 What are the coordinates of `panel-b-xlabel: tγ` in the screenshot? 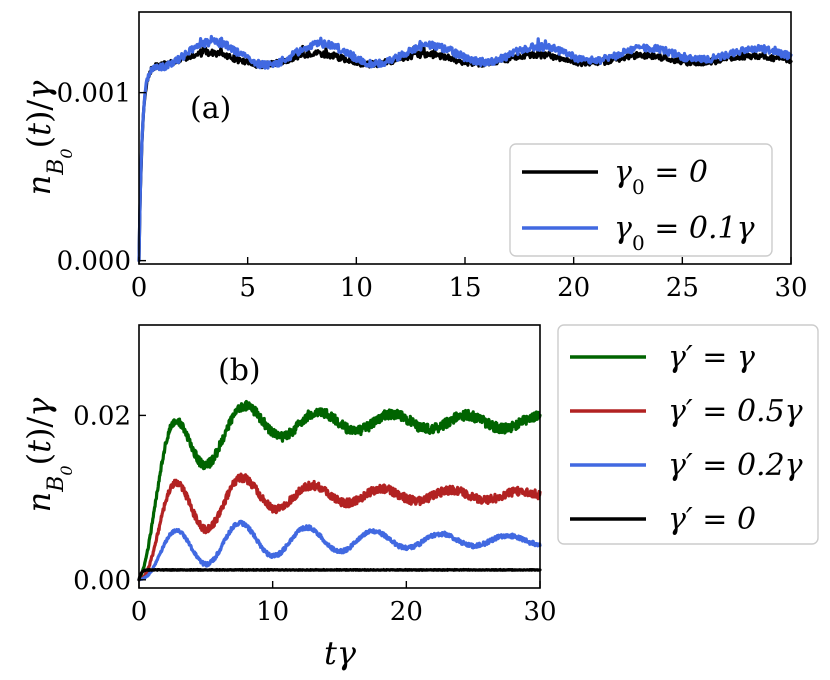 It's located at (340, 653).